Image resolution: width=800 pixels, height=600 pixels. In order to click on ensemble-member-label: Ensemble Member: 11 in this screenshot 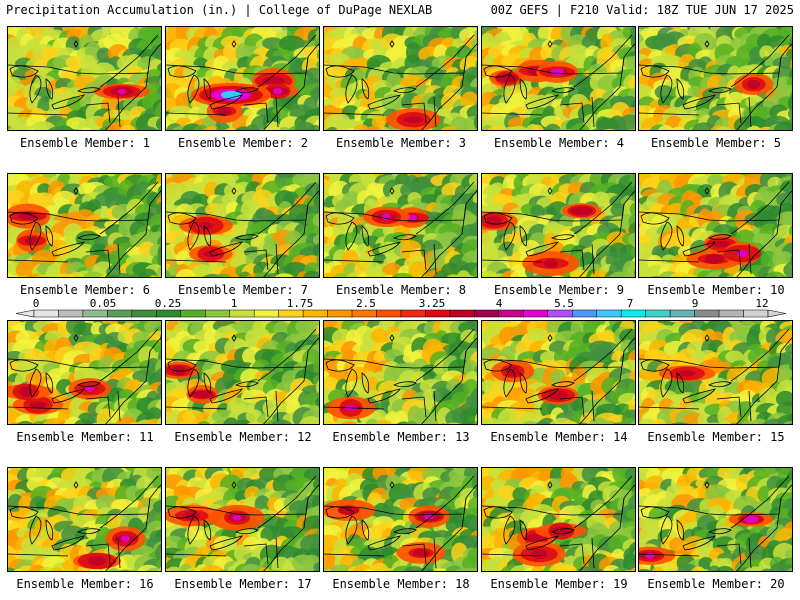, I will do `click(85, 437)`.